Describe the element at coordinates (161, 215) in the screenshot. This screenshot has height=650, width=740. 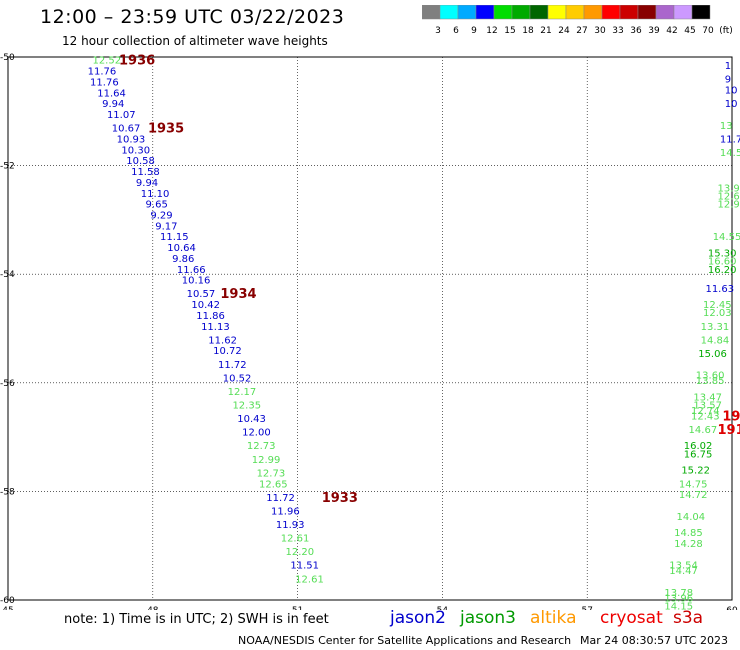
I see `wave-height-point: 9.29` at that location.